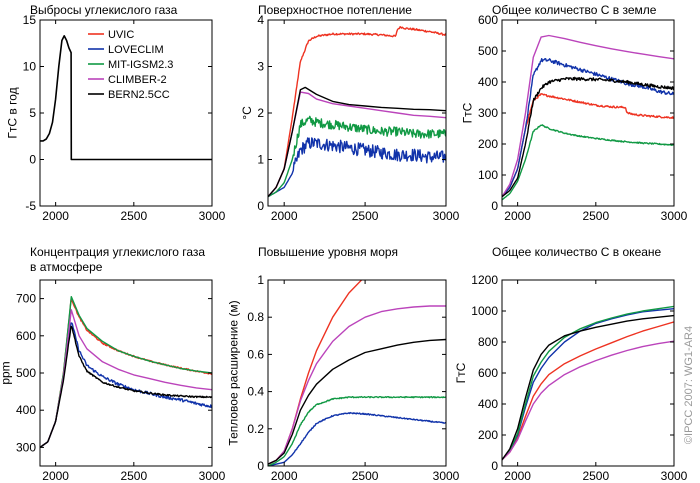  Describe the element at coordinates (30, 206) in the screenshot. I see `y-tick-label: -5` at that location.